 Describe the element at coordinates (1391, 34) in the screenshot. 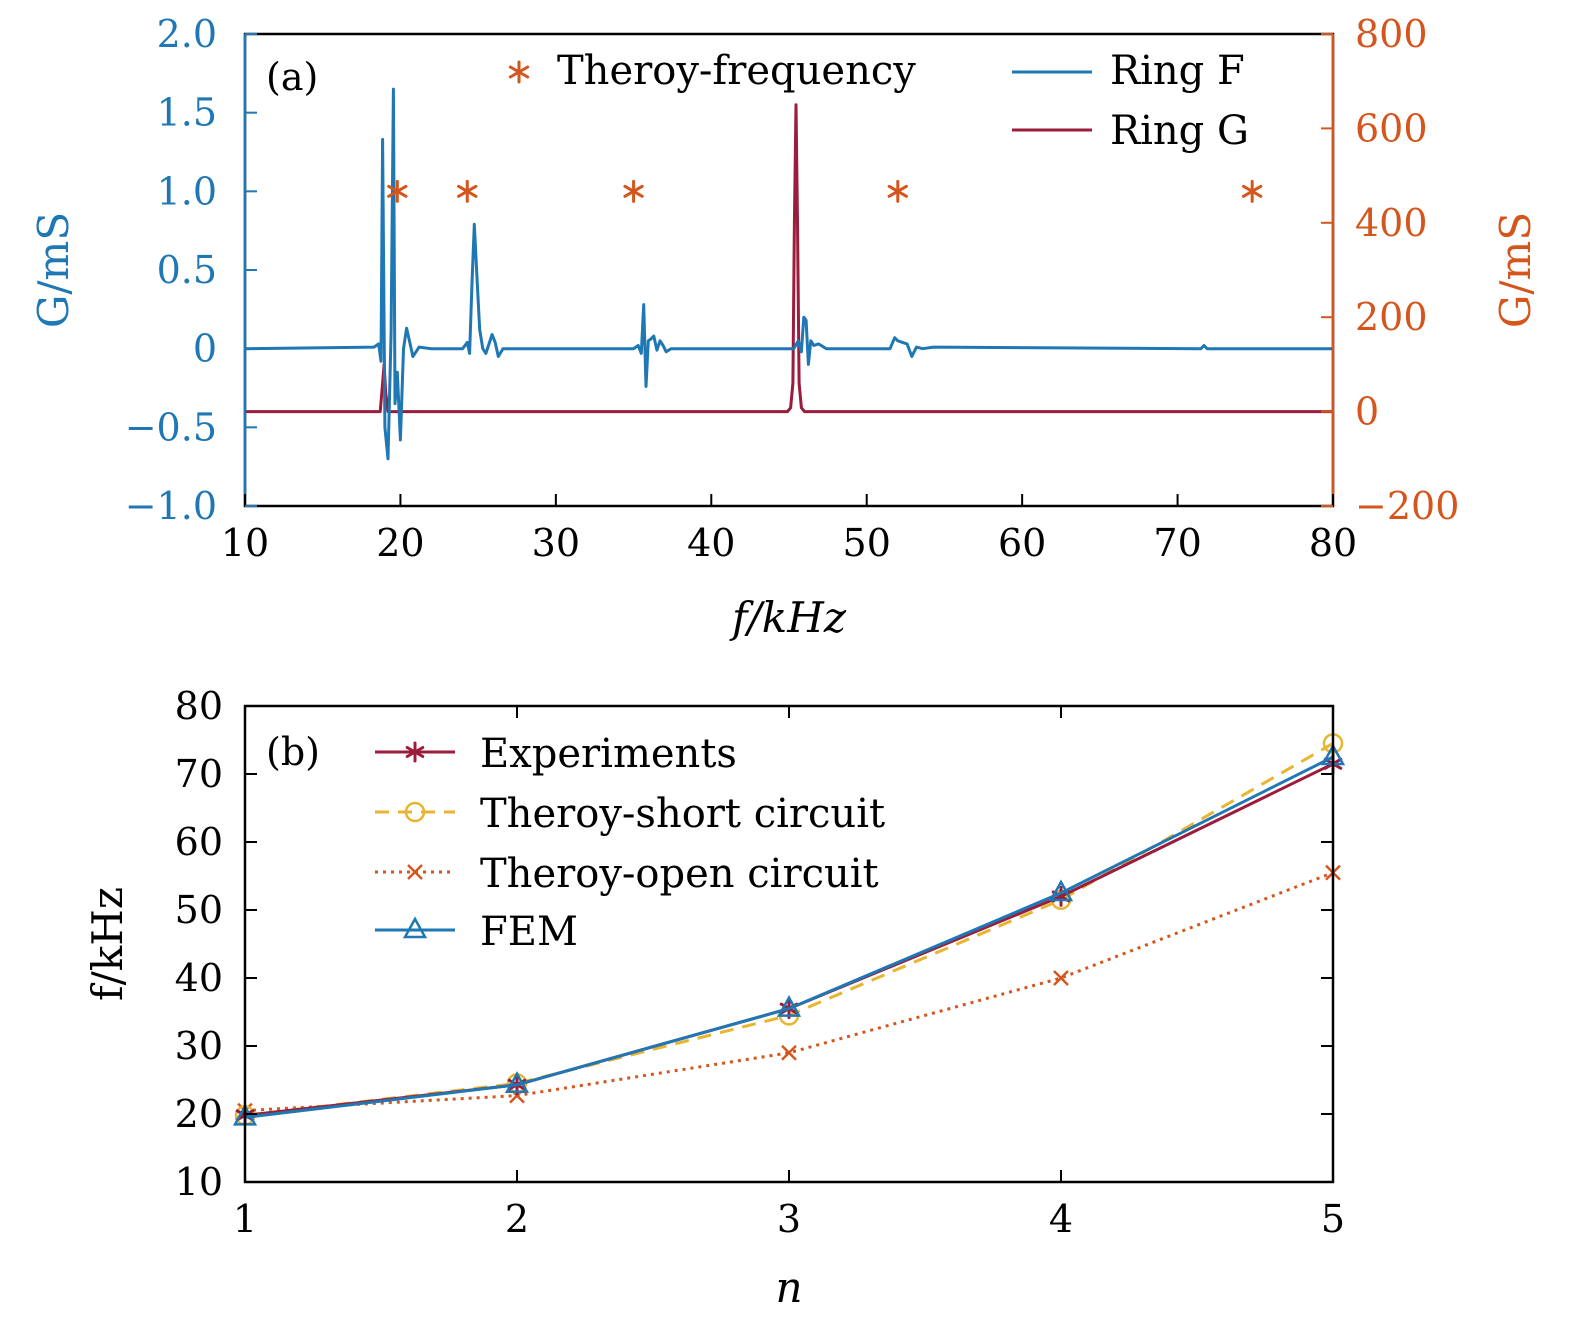

I see `right-y-tick-label: 800` at that location.